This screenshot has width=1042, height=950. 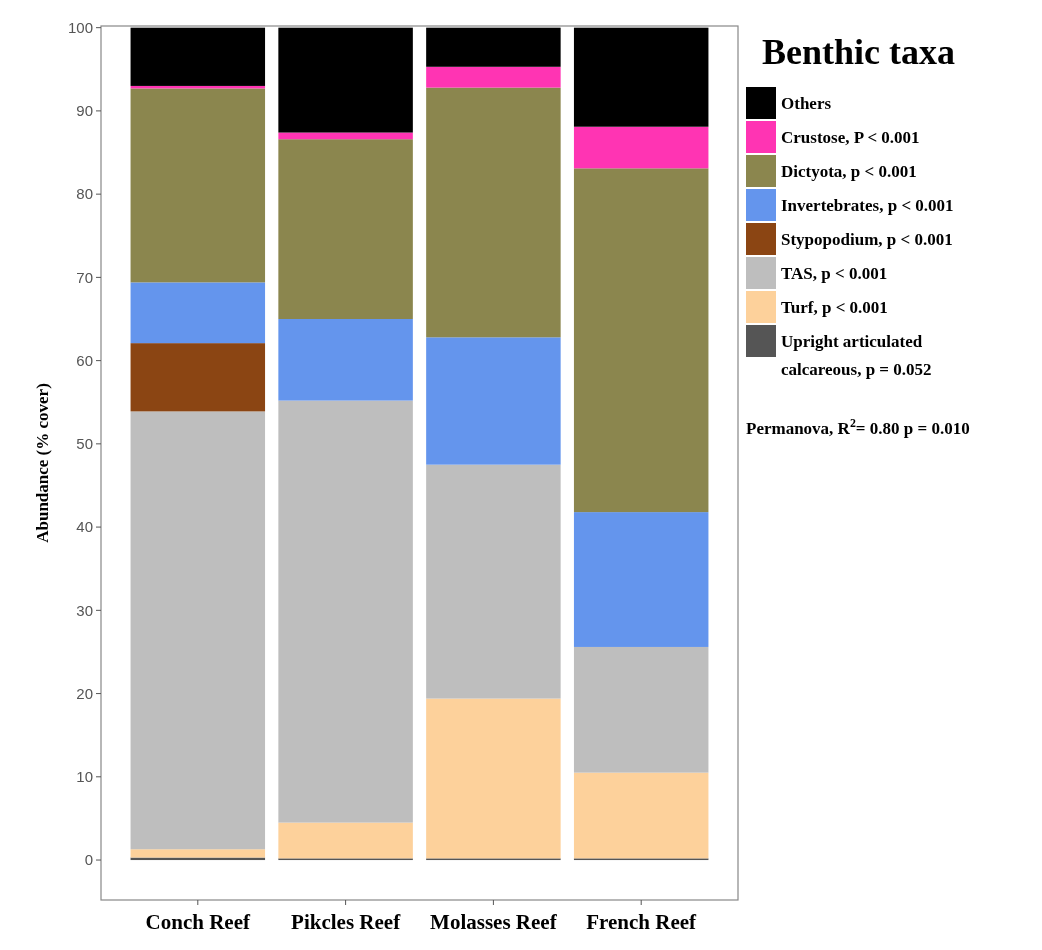 What do you see at coordinates (834, 273) in the screenshot?
I see `legend-label: TAS, p < 0.001` at bounding box center [834, 273].